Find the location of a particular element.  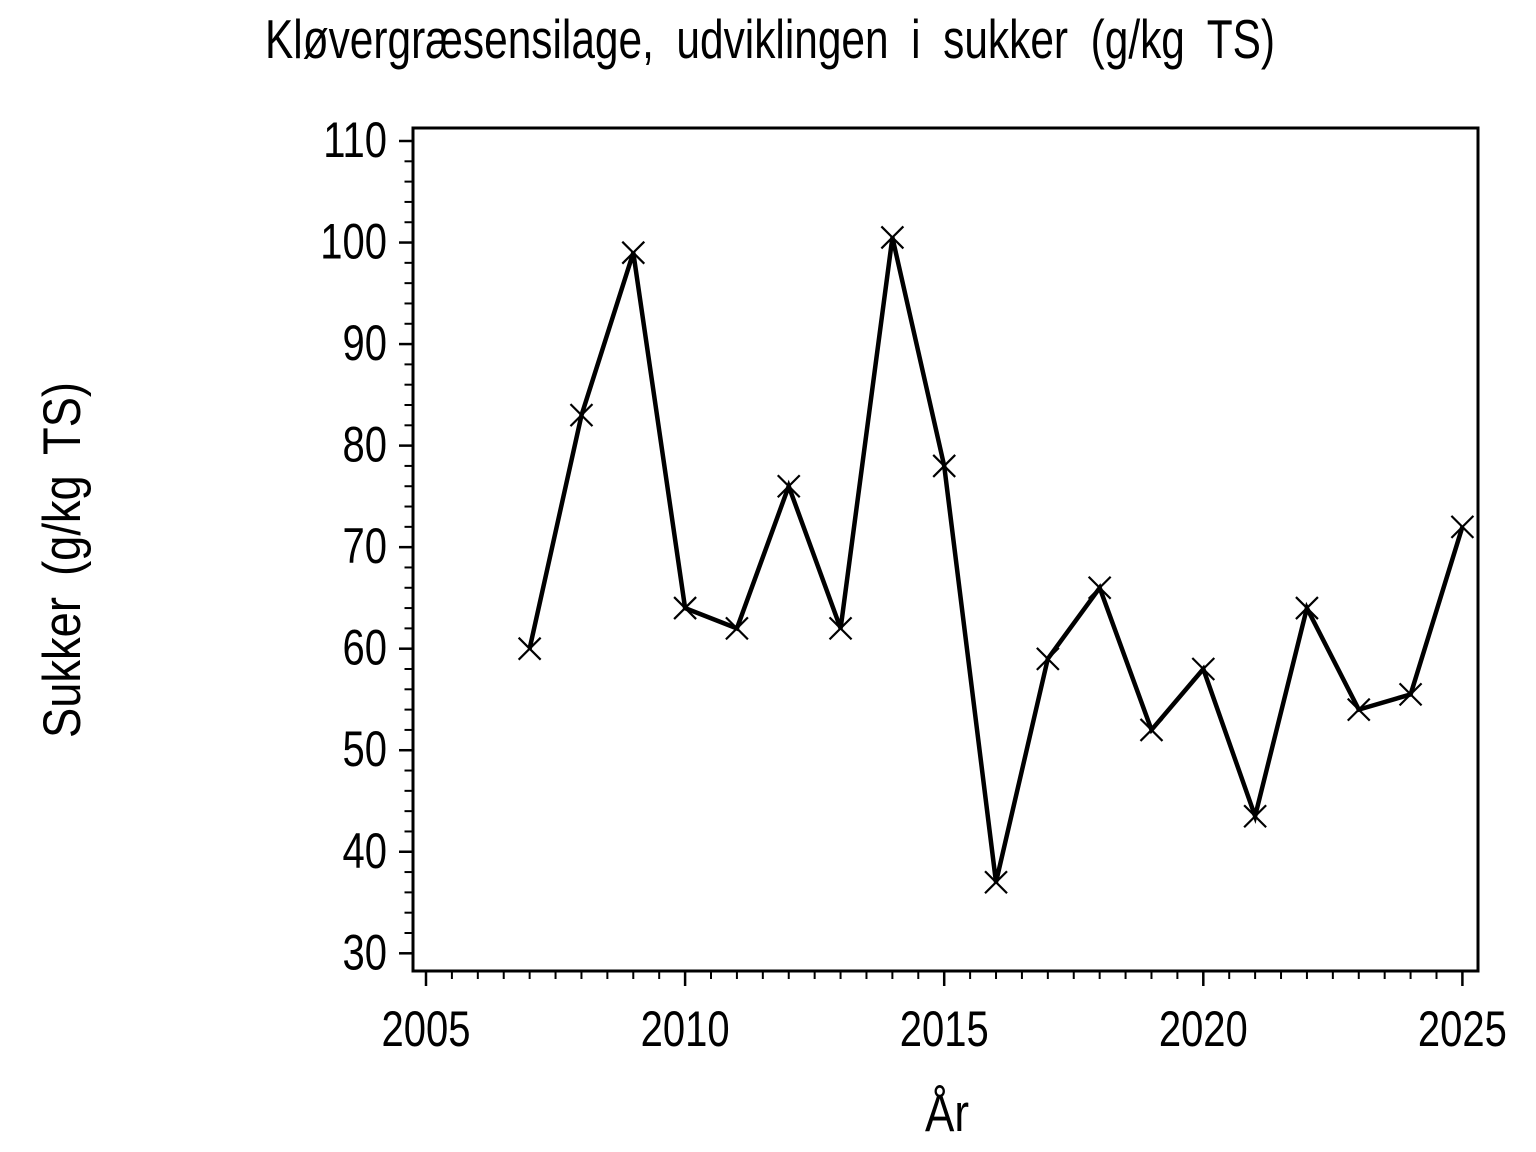

y-axis-title: Sukker (g/kg TS) is located at coordinates (62, 560).